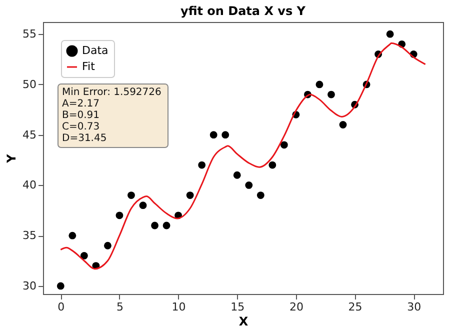  I want to click on x-tick-label: 5, so click(120, 307).